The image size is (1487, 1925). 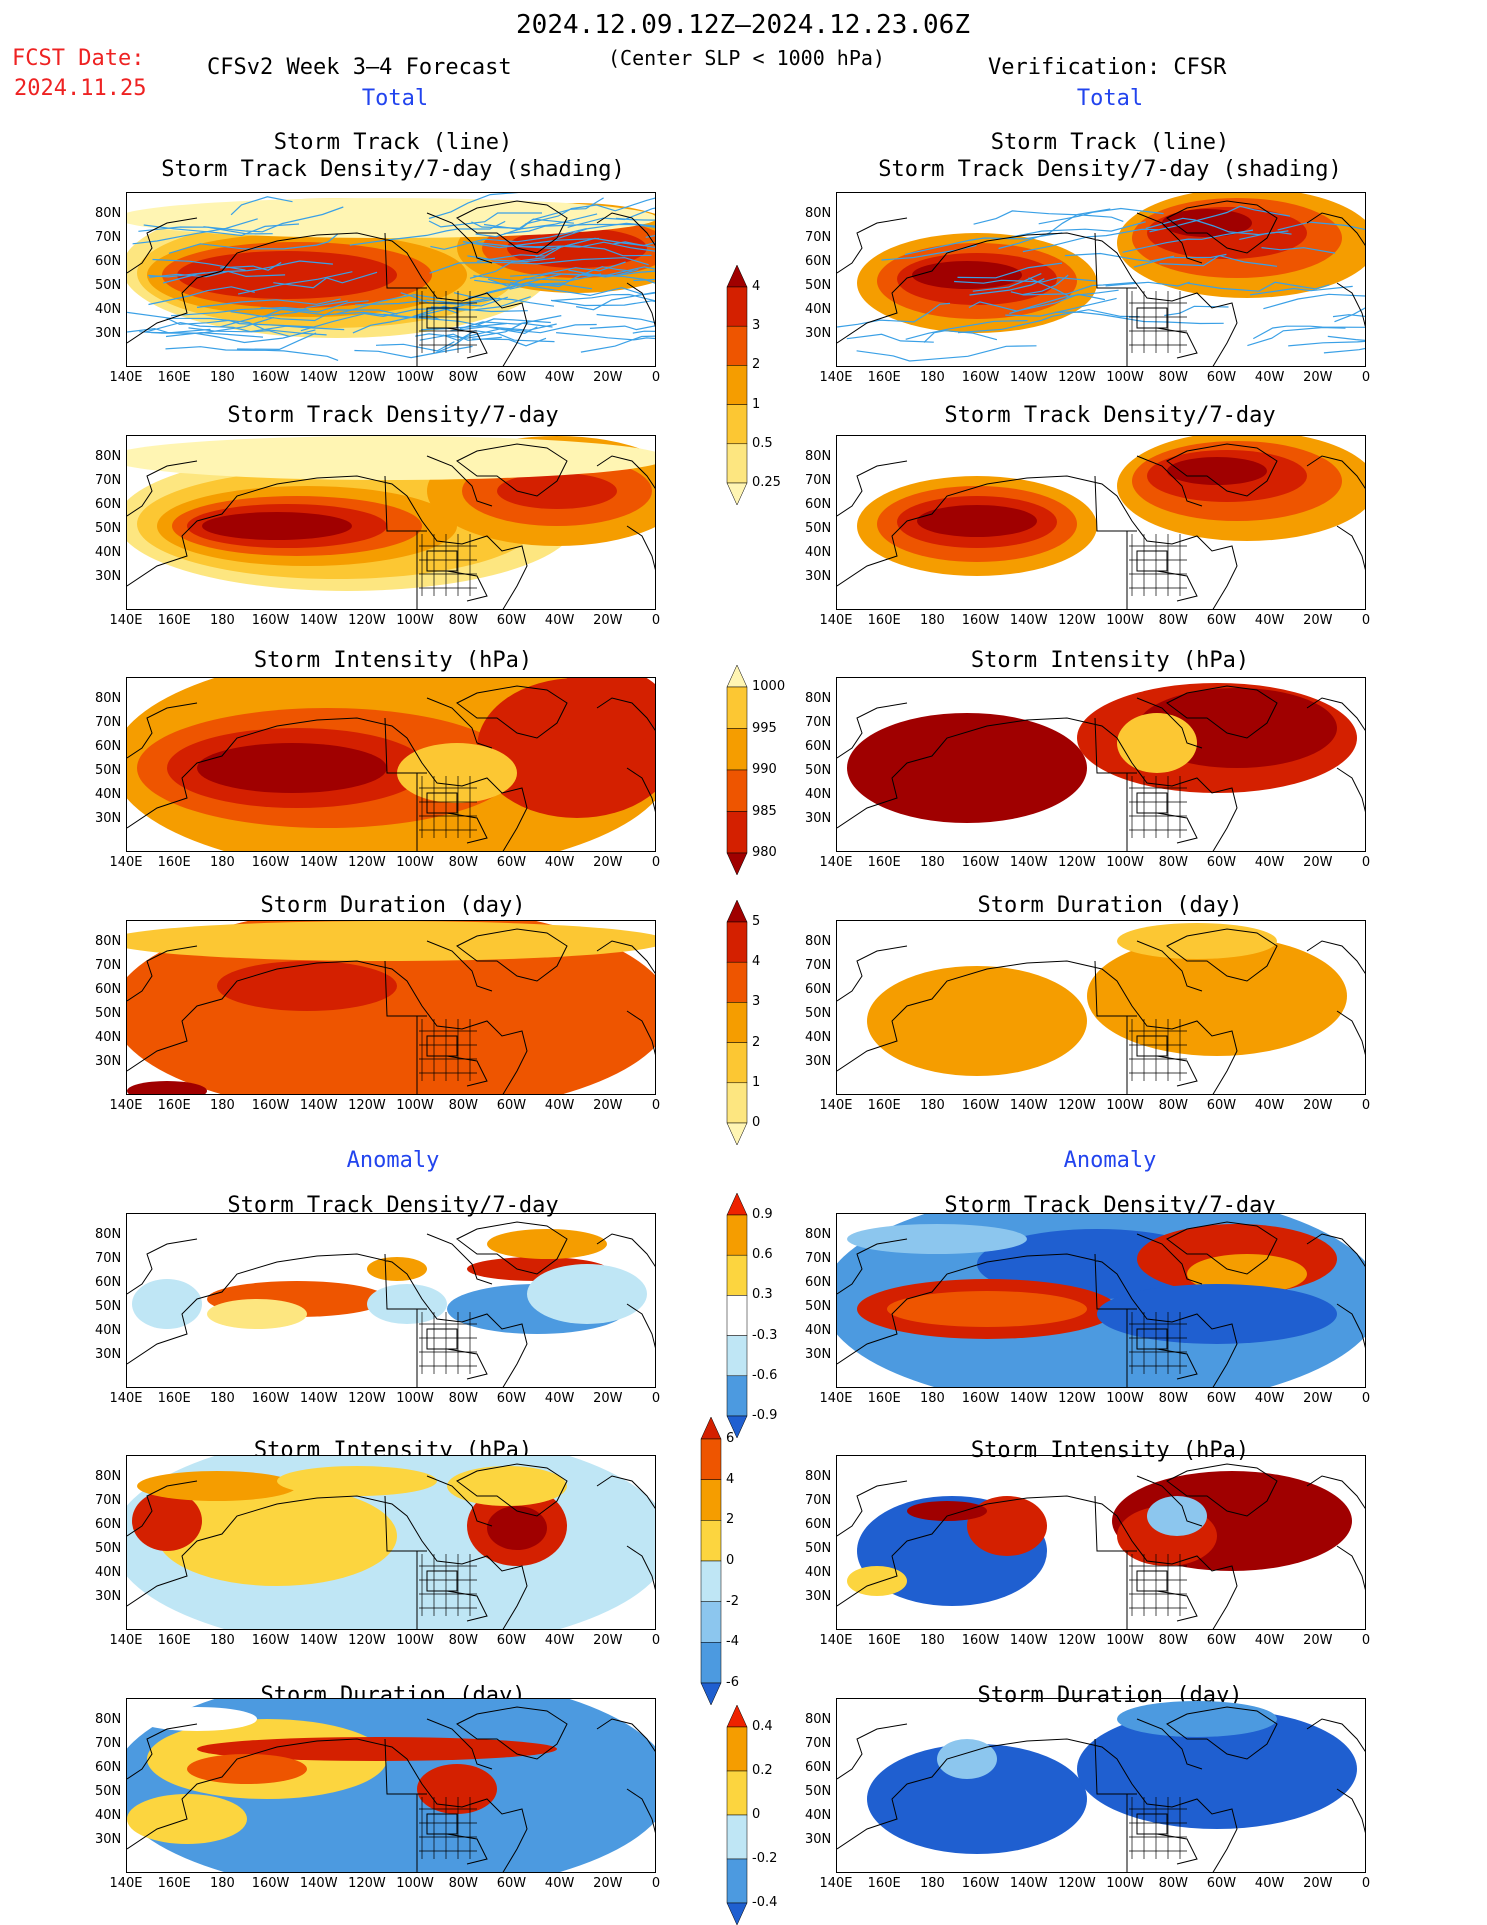 What do you see at coordinates (608, 377) in the screenshot?
I see `lon-tick-label: 20W` at bounding box center [608, 377].